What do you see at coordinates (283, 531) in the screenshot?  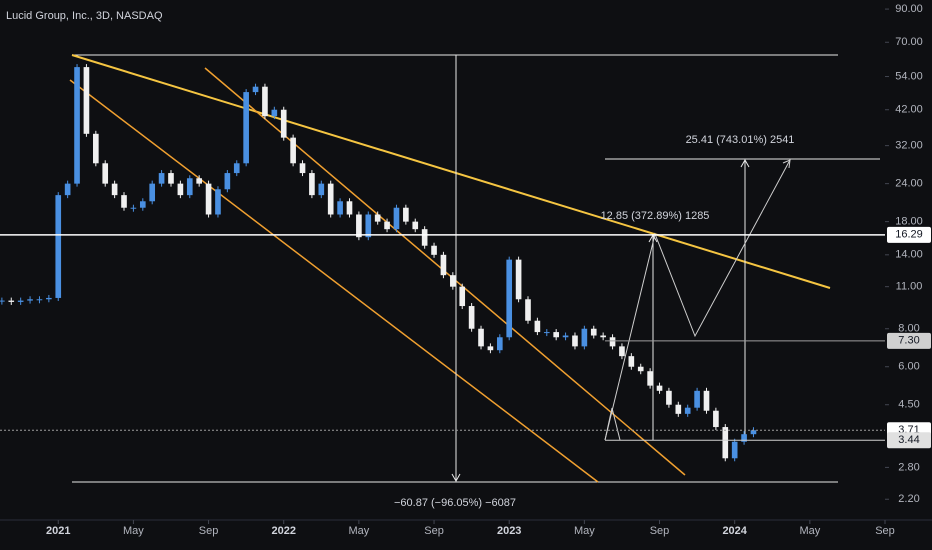 I see `x-tick-label: 2022` at bounding box center [283, 531].